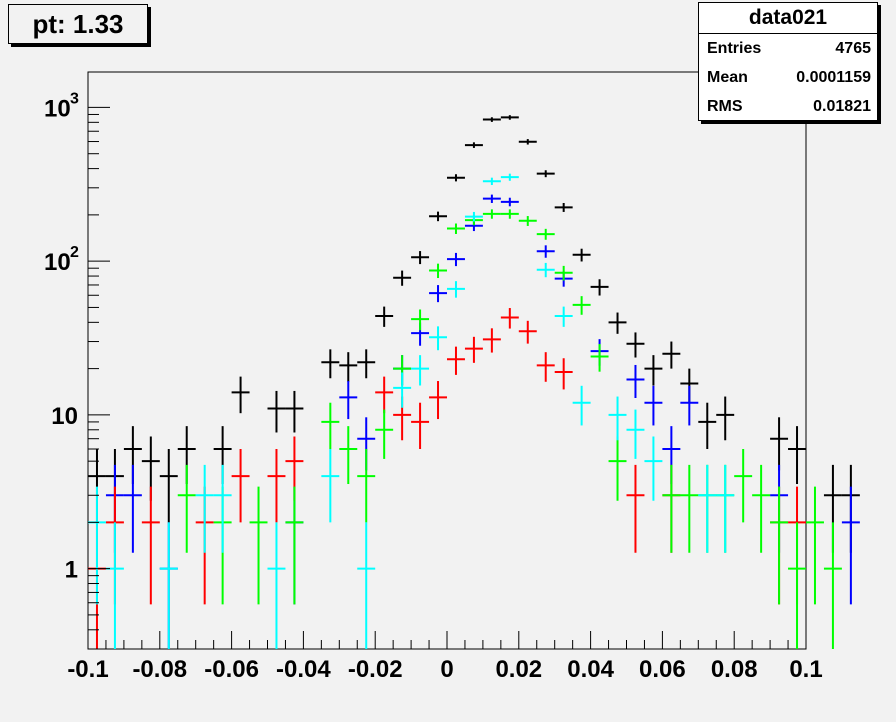  I want to click on stats-row-rms: RMS 0.01821, so click(788, 106).